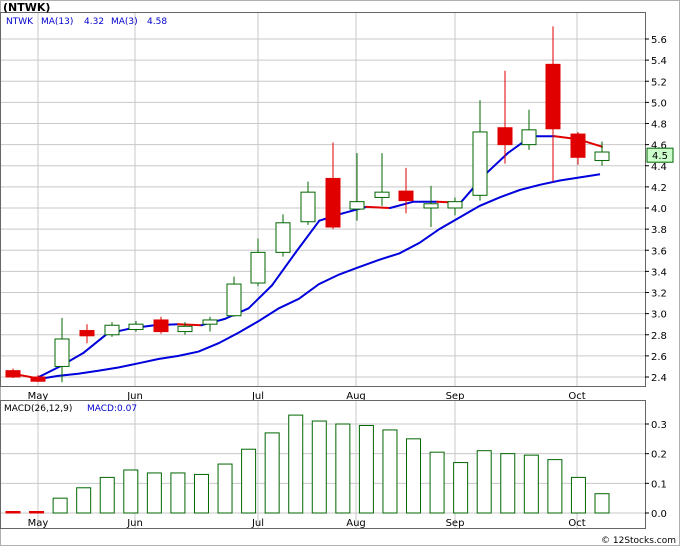 This screenshot has height=546, width=680. Describe the element at coordinates (455, 523) in the screenshot. I see `macd-x-tick-label: Sep` at that location.